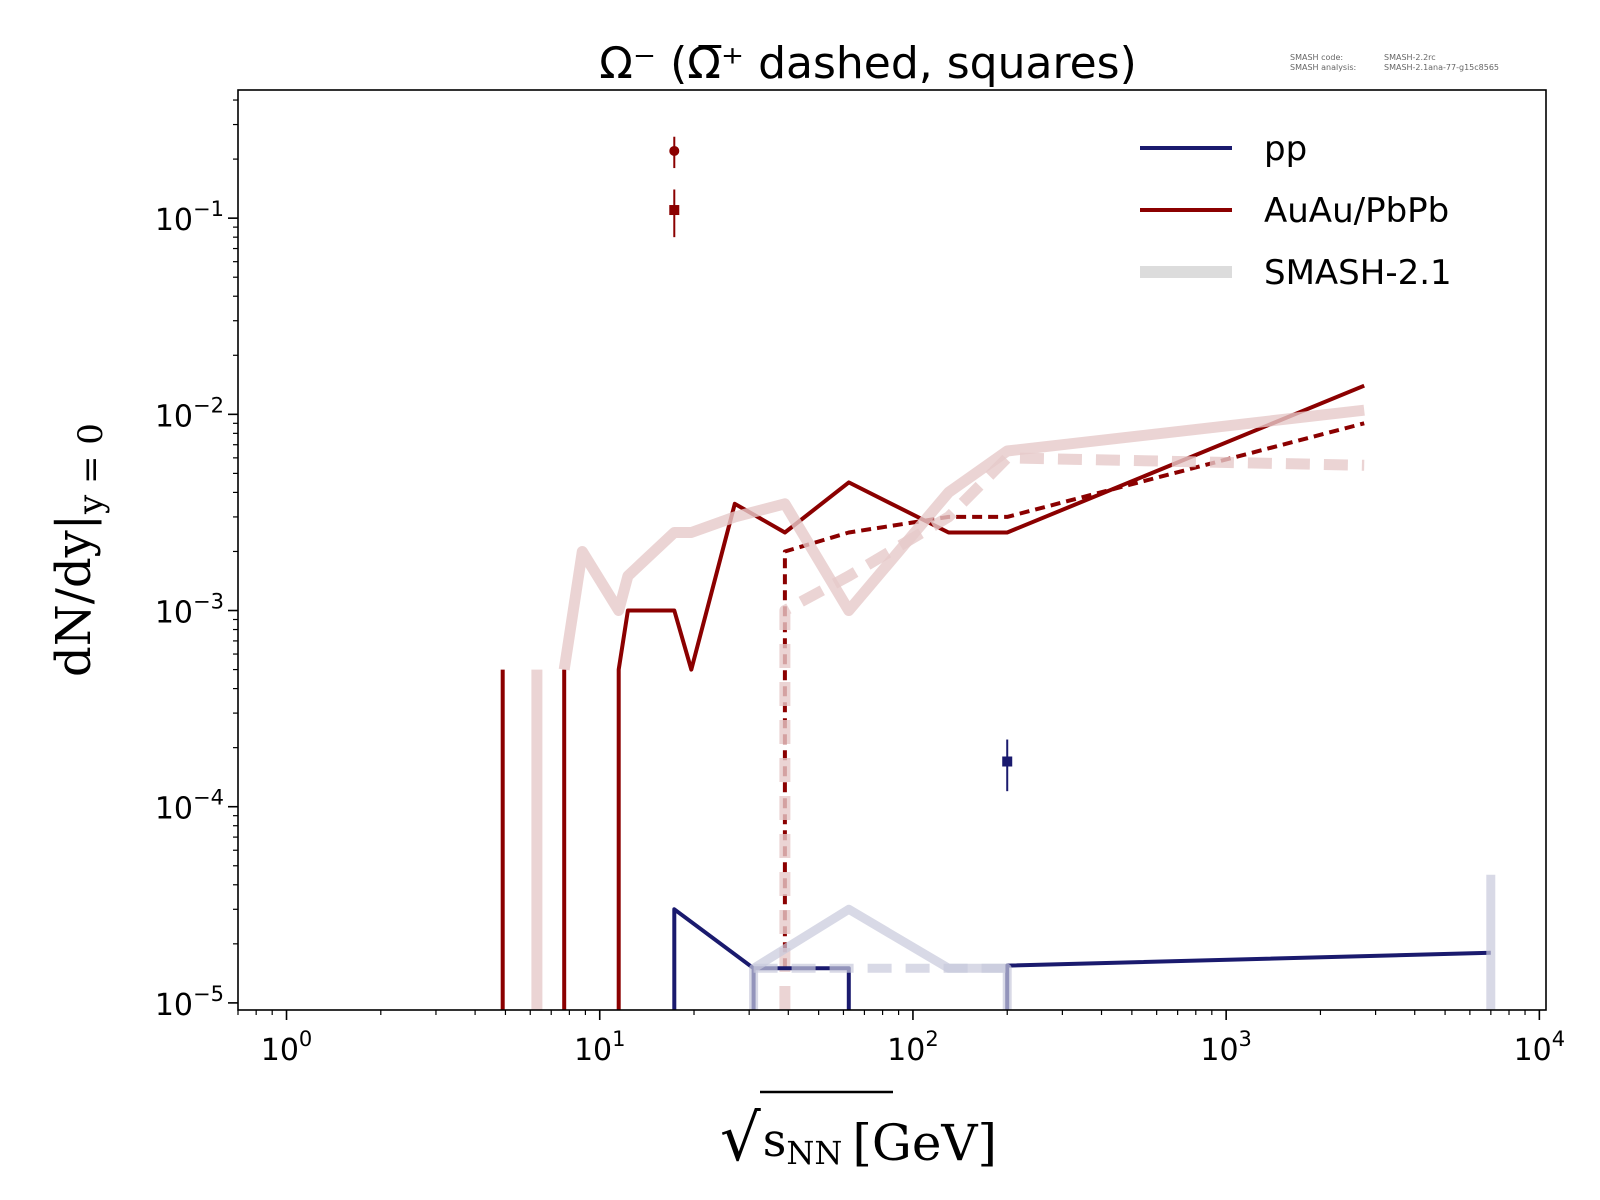 The height and width of the screenshot is (1200, 1600). Describe the element at coordinates (1540, 1047) in the screenshot. I see `x-tick-label-4: 10⁴` at that location.